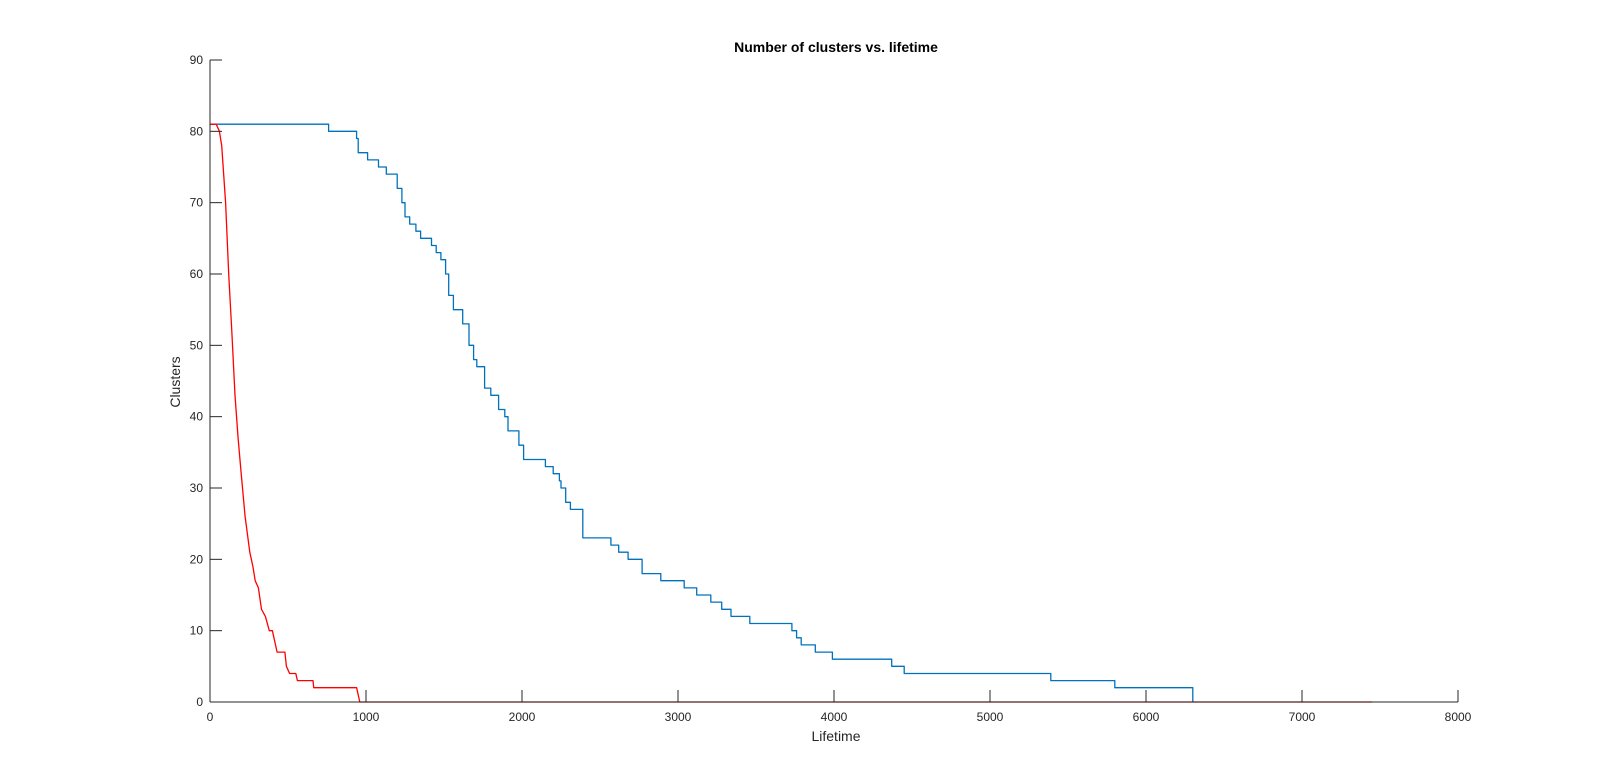 The width and height of the screenshot is (1600, 783). What do you see at coordinates (175, 381) in the screenshot?
I see `y-axis-label: Clusters` at bounding box center [175, 381].